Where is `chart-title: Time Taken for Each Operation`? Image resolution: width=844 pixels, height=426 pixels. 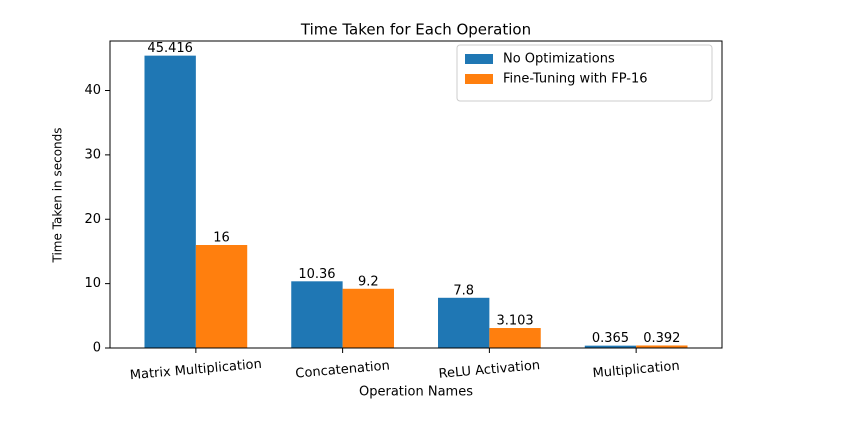
chart-title: Time Taken for Each Operation is located at coordinates (415, 30).